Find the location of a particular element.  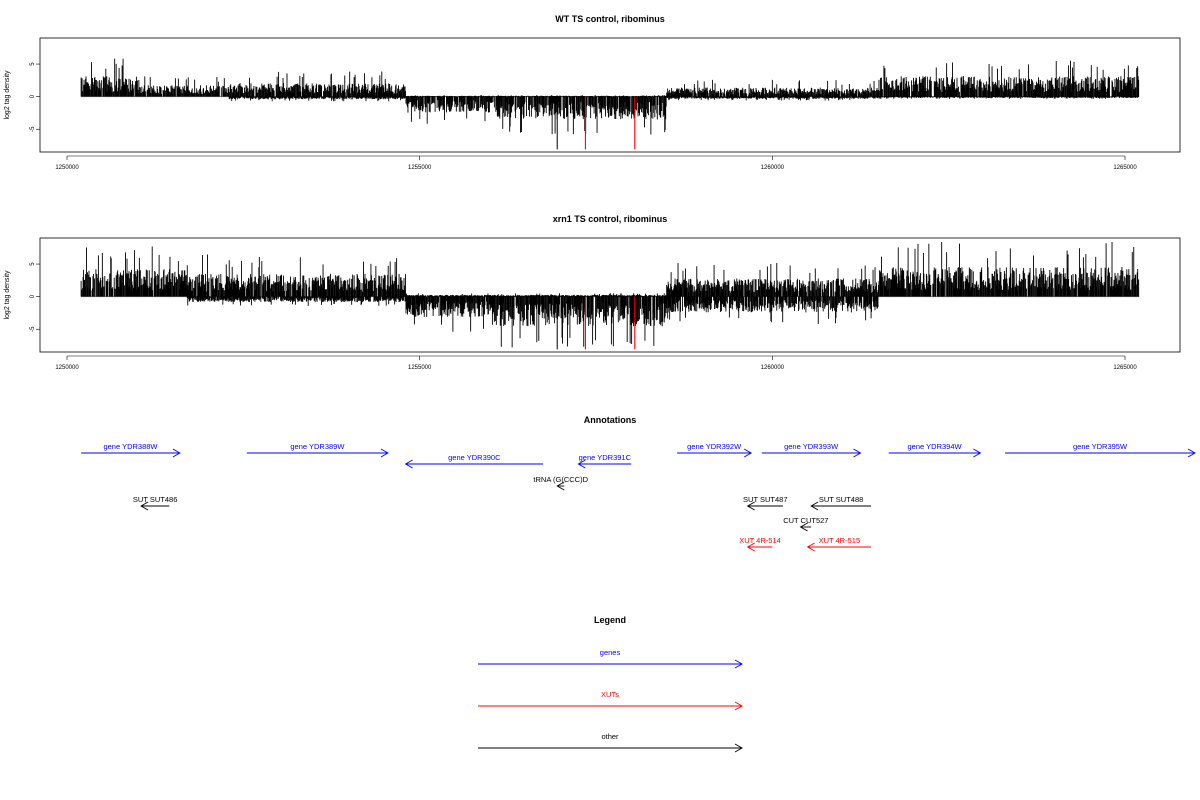

annotation-xut-4r-514: XUT 4R-514 is located at coordinates (760, 544).